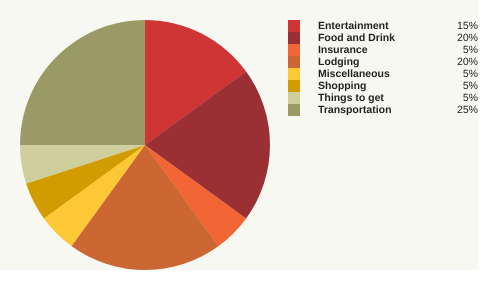 Image resolution: width=480 pixels, height=289 pixels. What do you see at coordinates (351, 98) in the screenshot?
I see `legend-label: Things to get` at bounding box center [351, 98].